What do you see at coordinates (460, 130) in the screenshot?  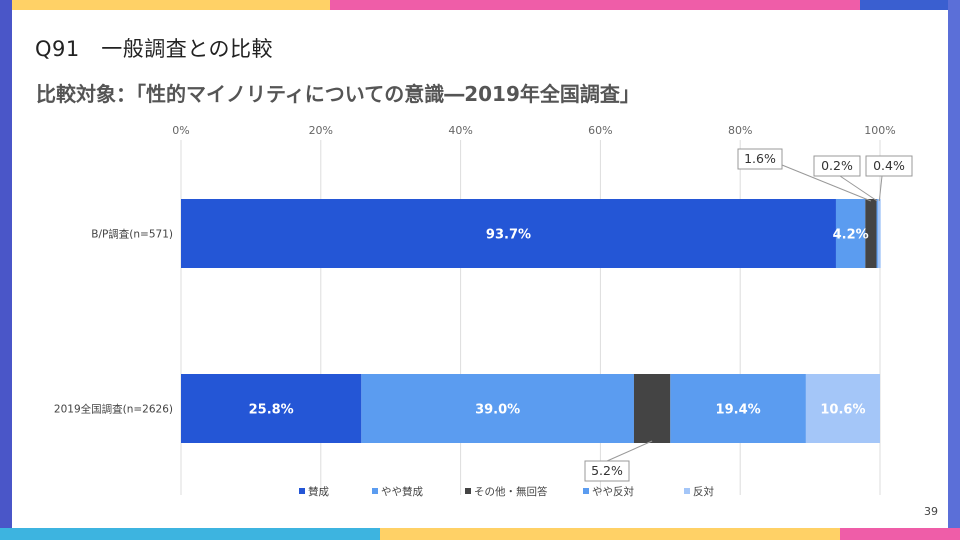 I see `x-tick-label: 40%` at bounding box center [460, 130].